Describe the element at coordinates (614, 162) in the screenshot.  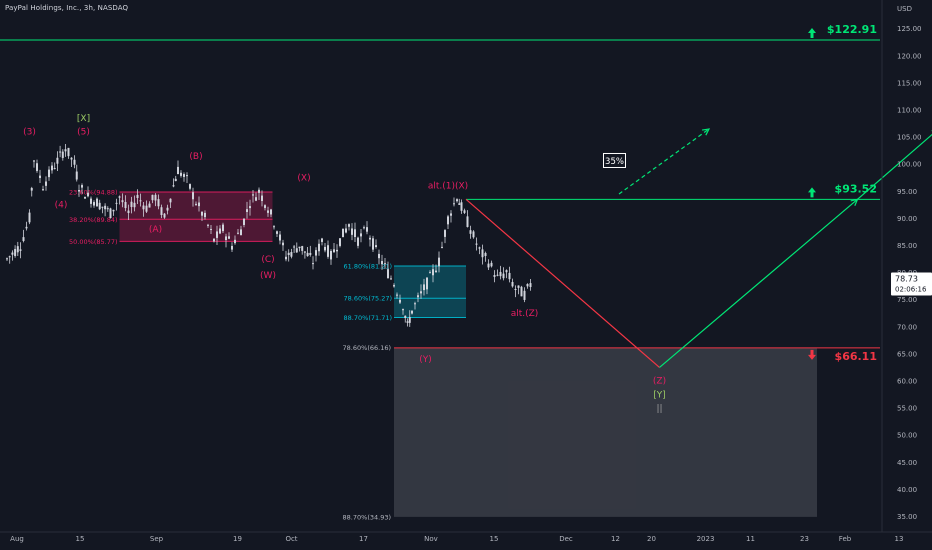
I see `annotation-label: 35%` at that location.